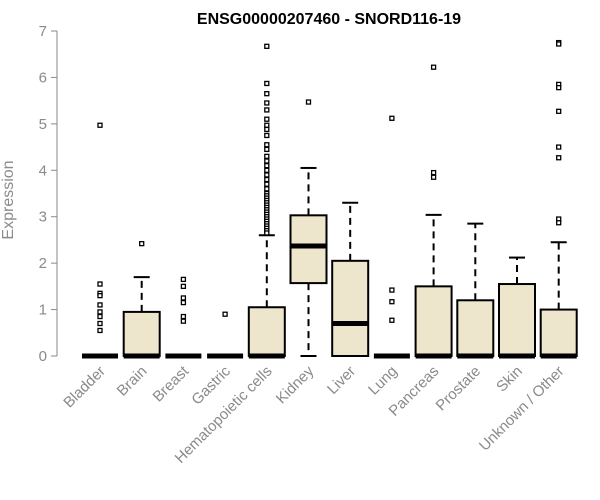  I want to click on box-prostate, so click(475, 290).